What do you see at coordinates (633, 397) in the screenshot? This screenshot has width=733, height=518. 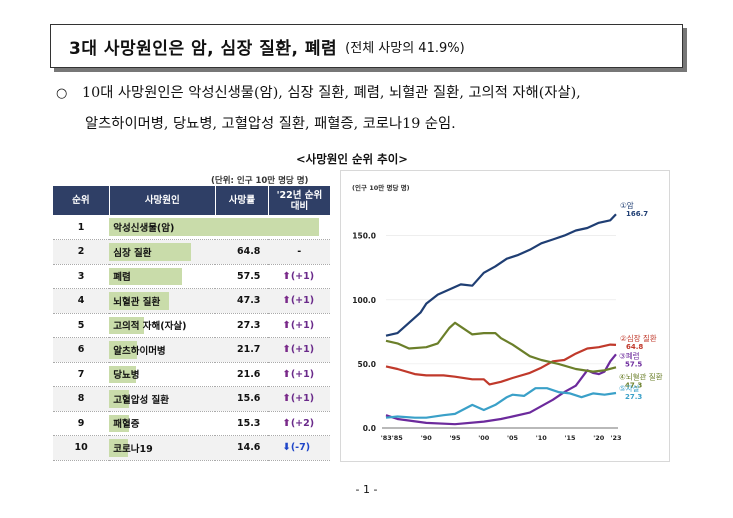 I see `series-value-label: 27.3` at bounding box center [633, 397].